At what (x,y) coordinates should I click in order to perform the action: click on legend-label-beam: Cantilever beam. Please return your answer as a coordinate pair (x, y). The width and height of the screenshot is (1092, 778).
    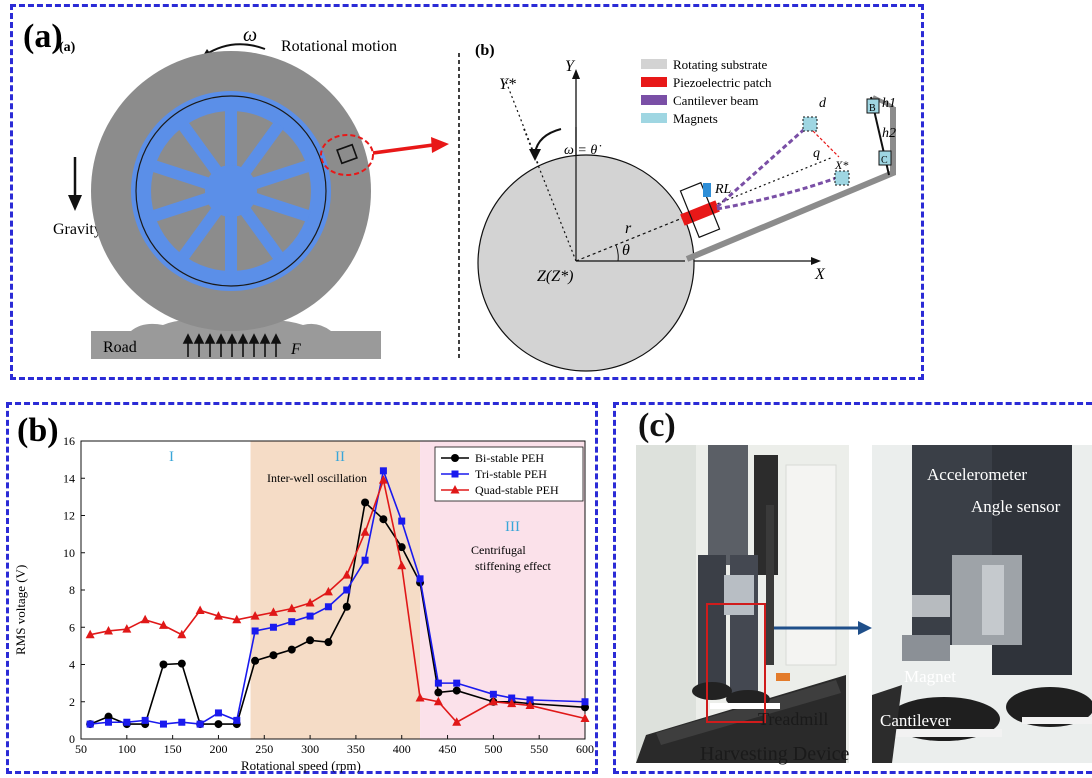
    Looking at the image, I should click on (716, 100).